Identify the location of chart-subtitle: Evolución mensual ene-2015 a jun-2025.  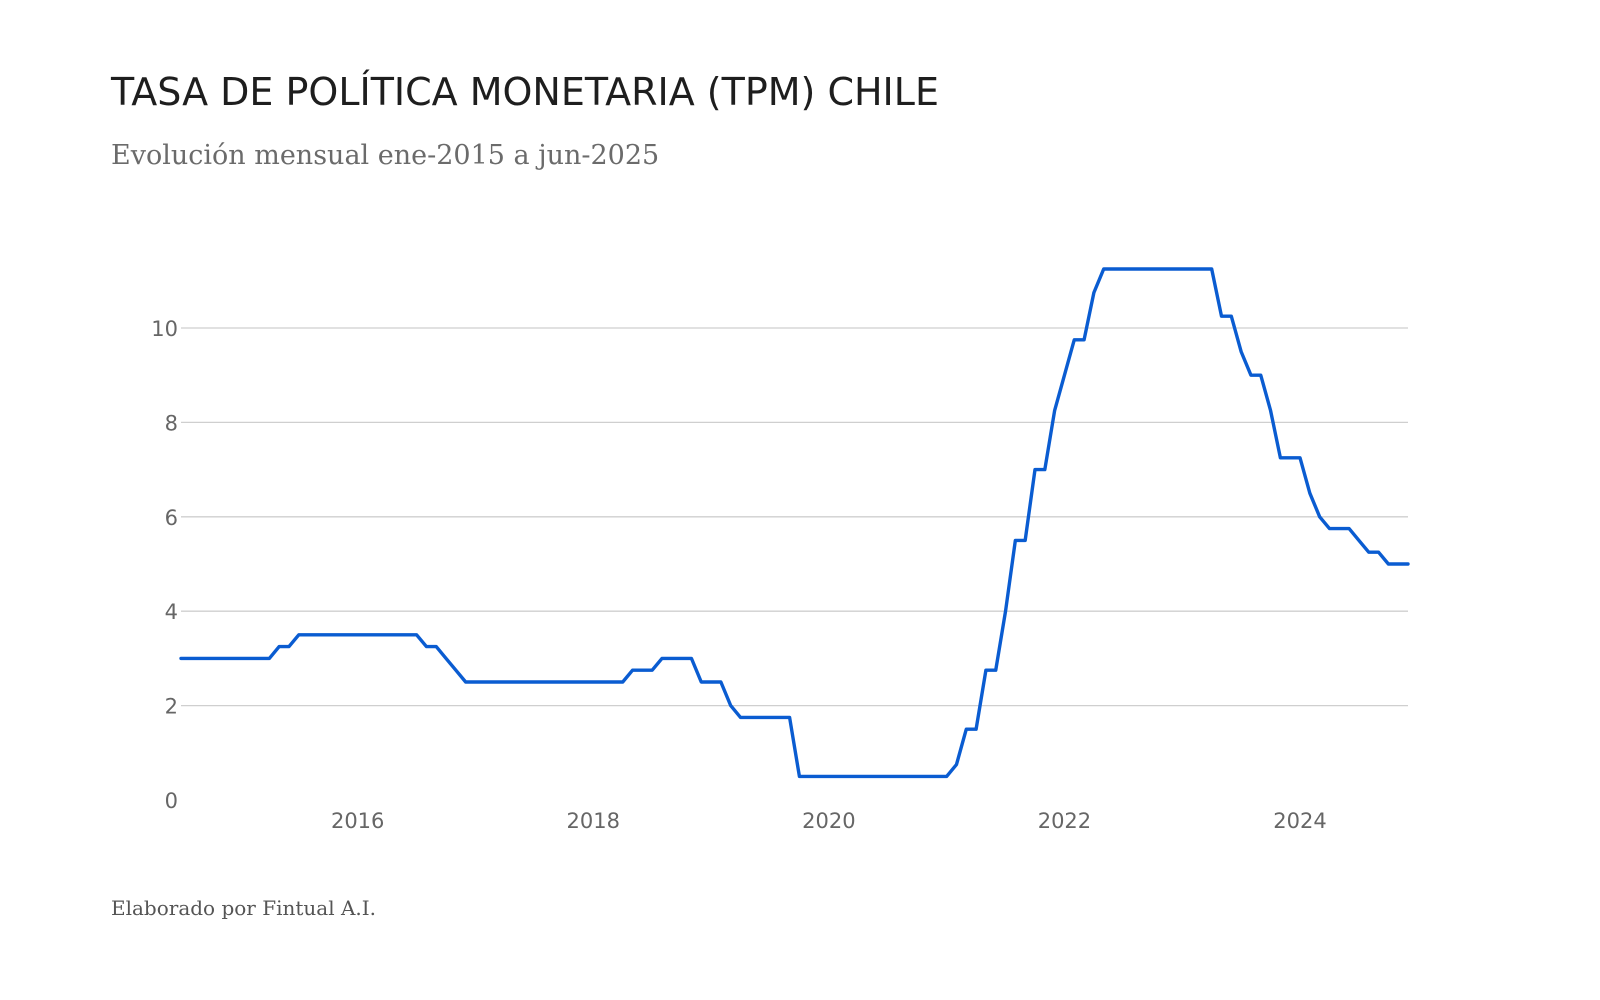
(385, 155).